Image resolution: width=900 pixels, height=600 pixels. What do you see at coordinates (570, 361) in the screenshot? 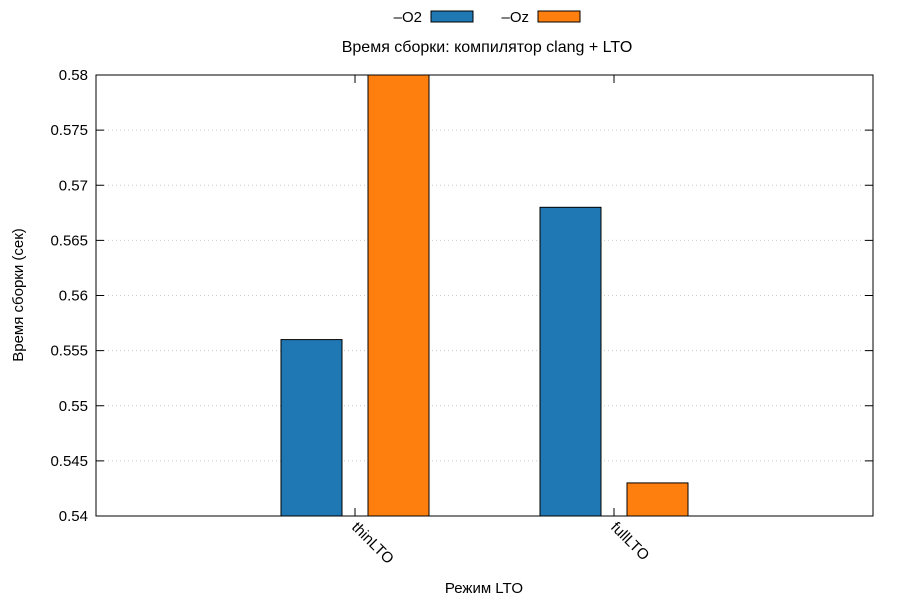
I see `bar-fullLTO-O2` at bounding box center [570, 361].